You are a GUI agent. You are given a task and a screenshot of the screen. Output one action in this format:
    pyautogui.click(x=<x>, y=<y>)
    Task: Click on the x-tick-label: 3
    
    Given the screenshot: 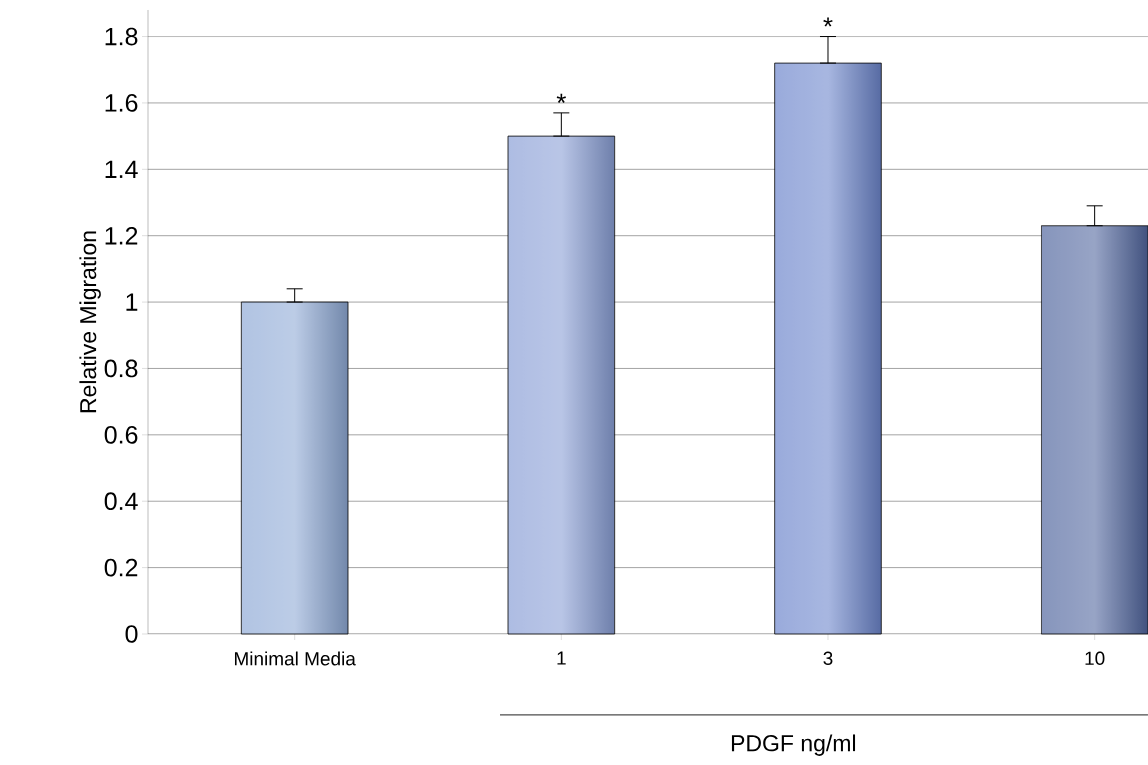 What is the action you would take?
    pyautogui.click(x=828, y=658)
    